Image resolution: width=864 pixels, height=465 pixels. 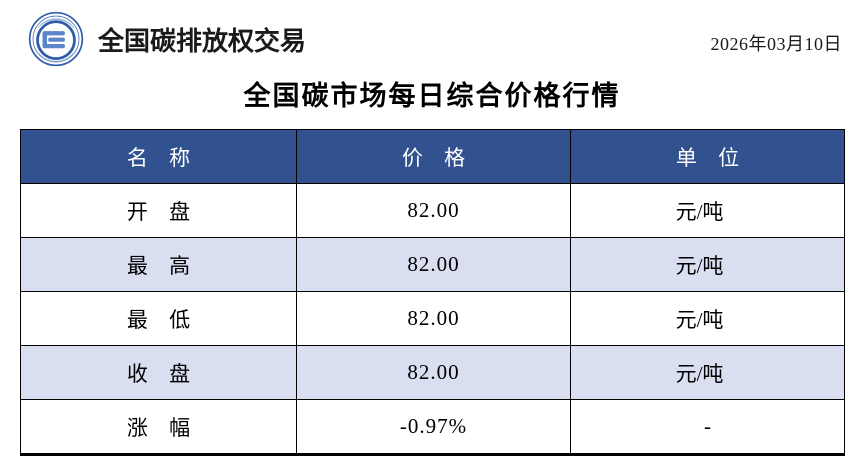 I want to click on carbon-exchange-emblem-icon, so click(x=56, y=39).